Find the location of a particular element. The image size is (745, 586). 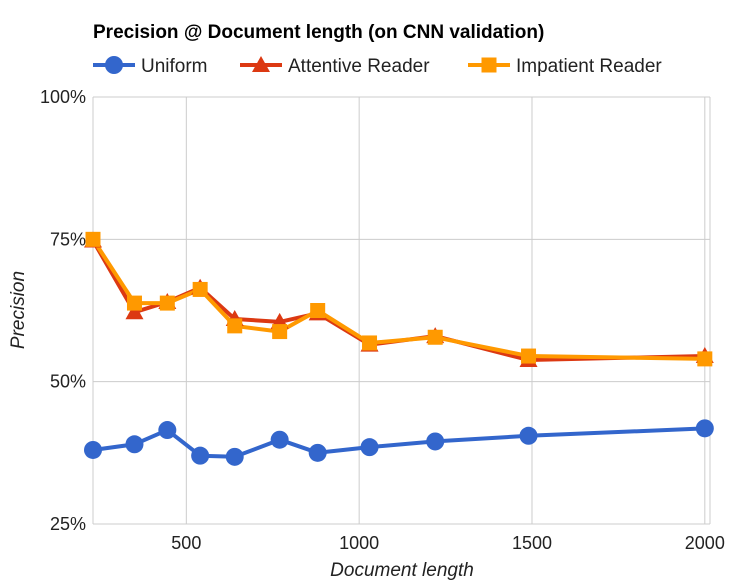

y-tick-label: 50% is located at coordinates (68, 382).